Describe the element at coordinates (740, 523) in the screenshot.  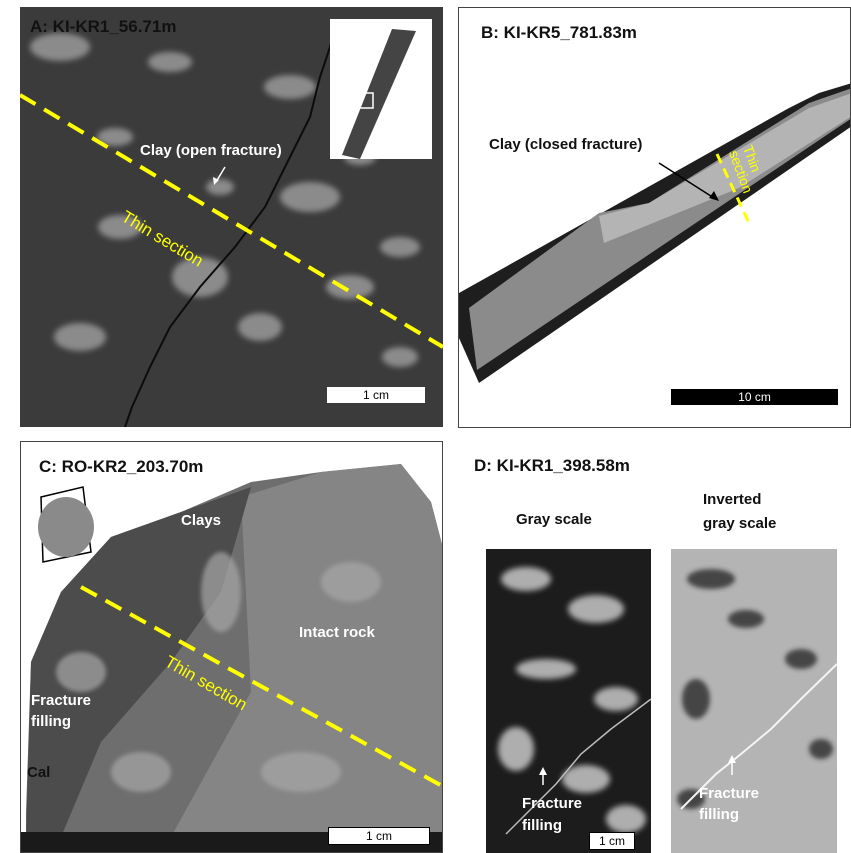
I see `panel-d-right-title-2: gray scale` at that location.